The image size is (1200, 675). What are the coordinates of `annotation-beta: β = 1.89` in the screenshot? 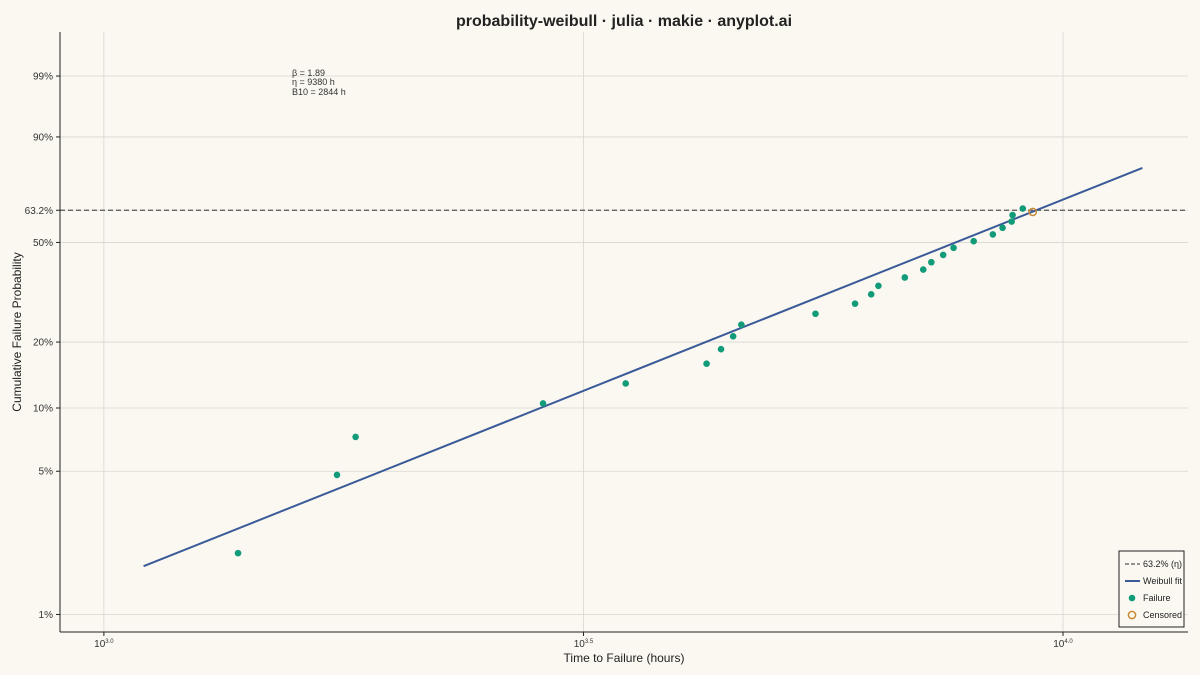 It's located at (308, 73).